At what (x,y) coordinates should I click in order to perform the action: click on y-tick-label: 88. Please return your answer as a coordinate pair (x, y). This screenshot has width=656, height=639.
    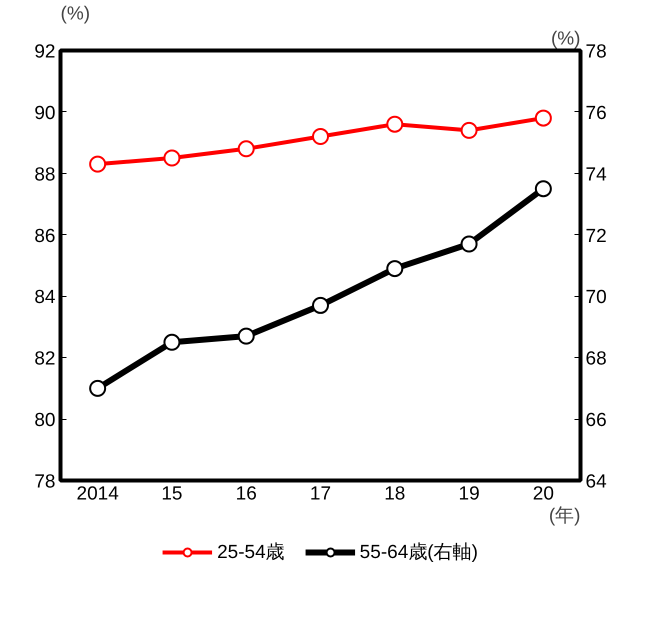
    Looking at the image, I should click on (45, 175).